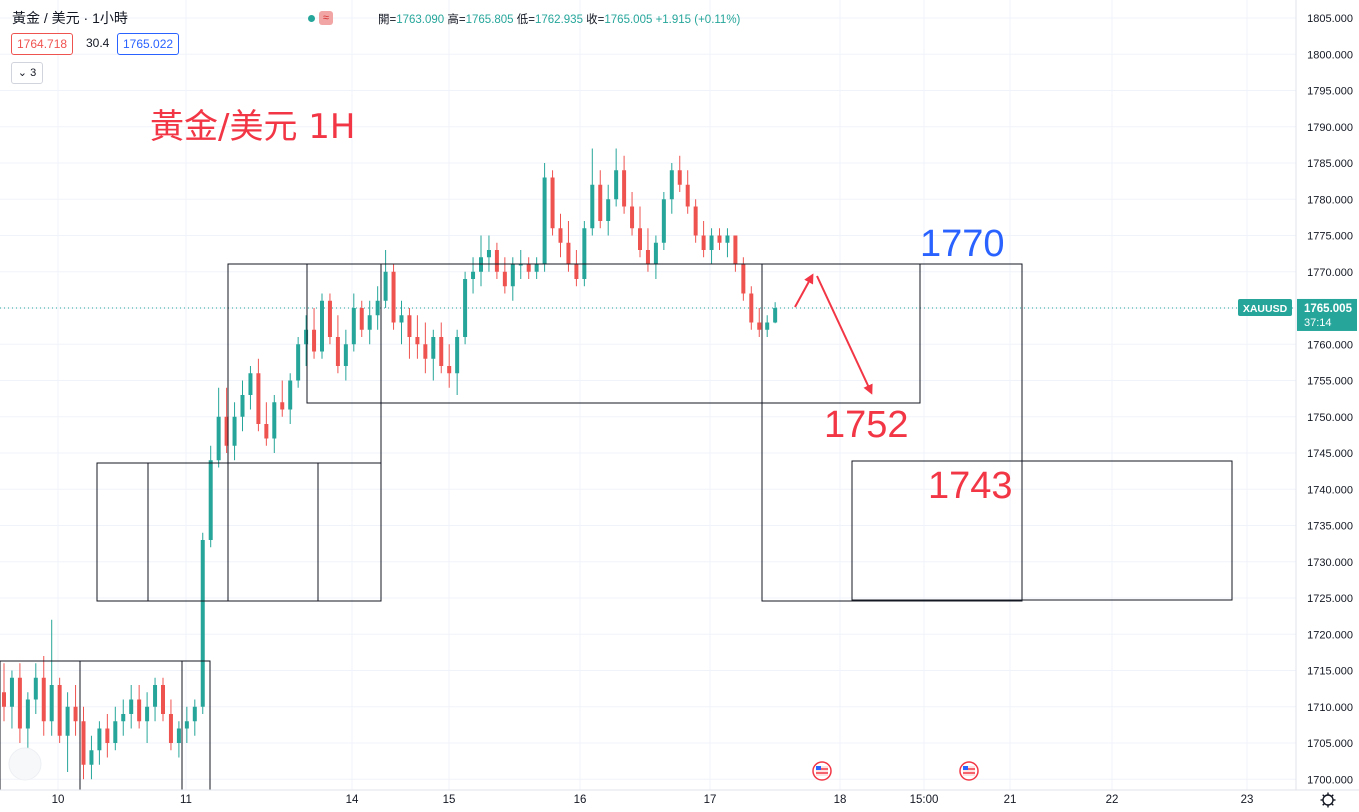 This screenshot has width=1359, height=812. Describe the element at coordinates (172, 18) in the screenshot. I see `chart-header: 黃金 / 美元 · 1小時 ≈` at that location.